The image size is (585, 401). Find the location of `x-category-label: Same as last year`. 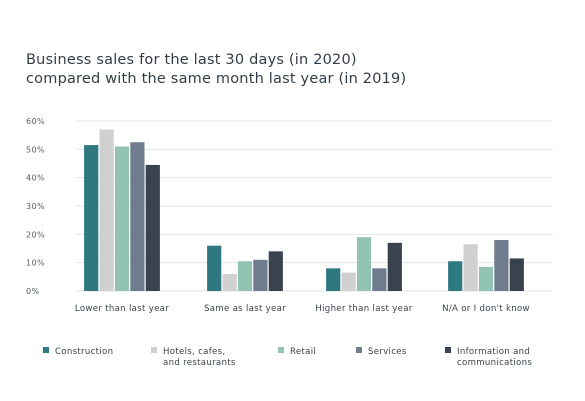

x-category-label: Same as last year is located at coordinates (245, 309).